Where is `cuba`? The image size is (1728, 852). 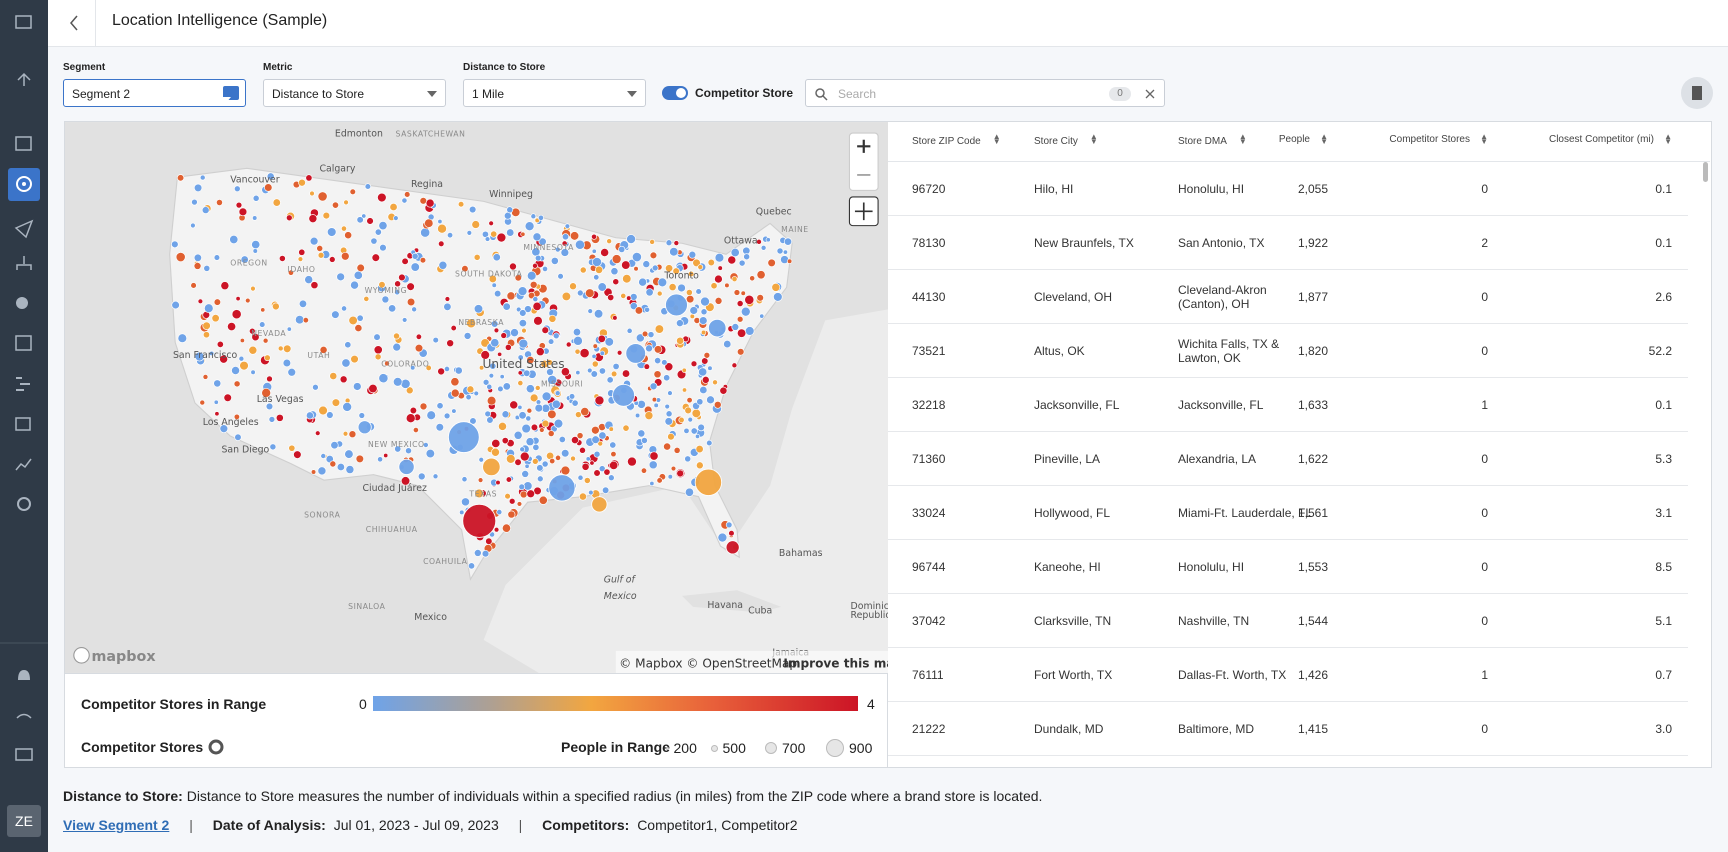
cuba is located at coordinates (731, 601).